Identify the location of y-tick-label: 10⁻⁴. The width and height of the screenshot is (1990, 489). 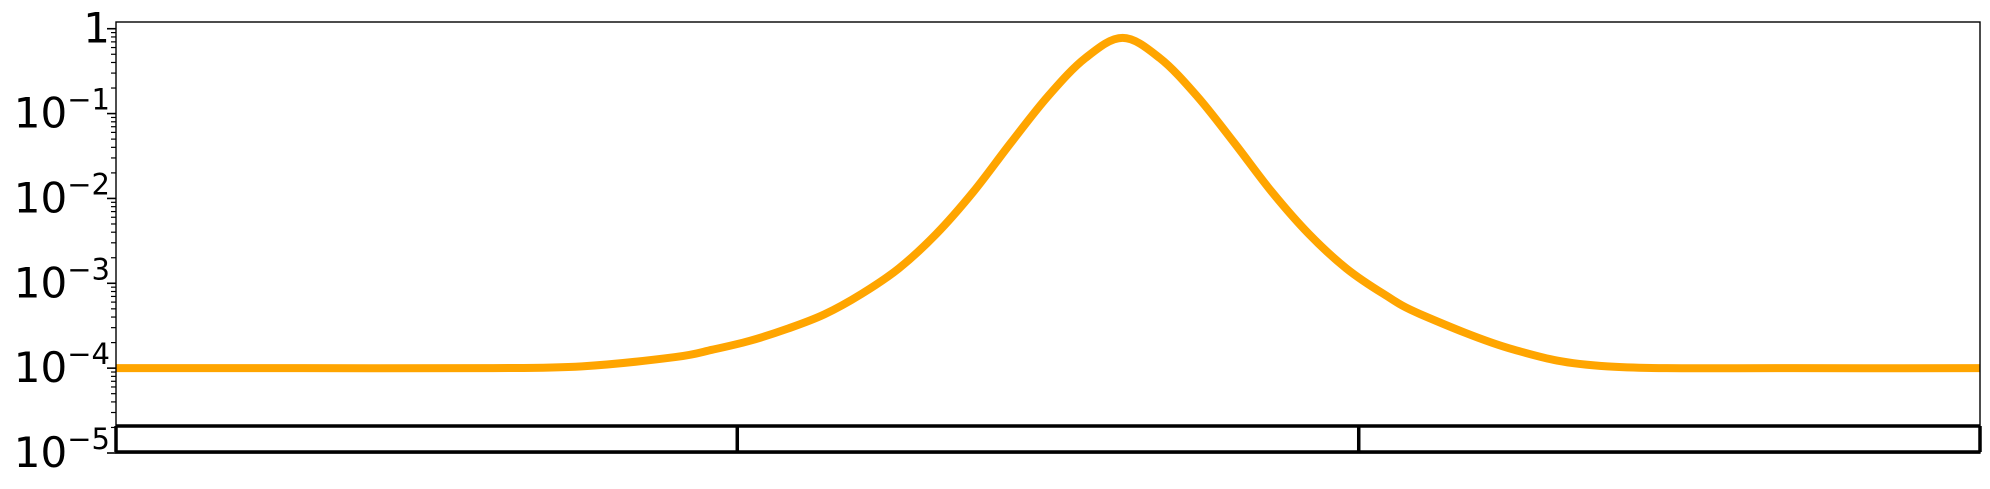
(62, 364).